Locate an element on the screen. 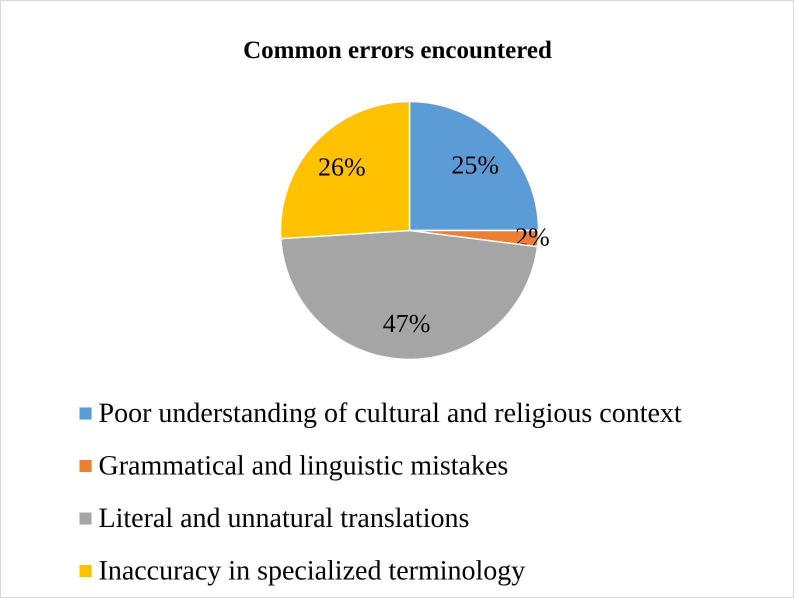 The image size is (794, 598). legend-label: Inaccuracy in specialized terminology is located at coordinates (312, 571).